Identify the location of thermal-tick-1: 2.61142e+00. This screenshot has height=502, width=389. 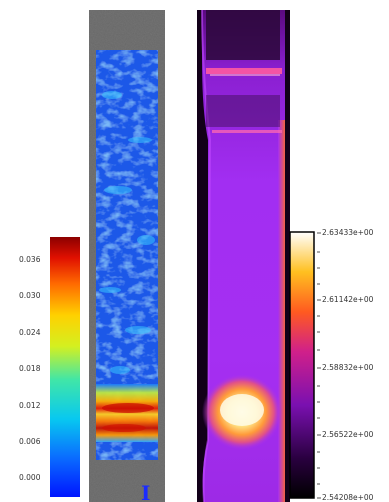
(348, 299).